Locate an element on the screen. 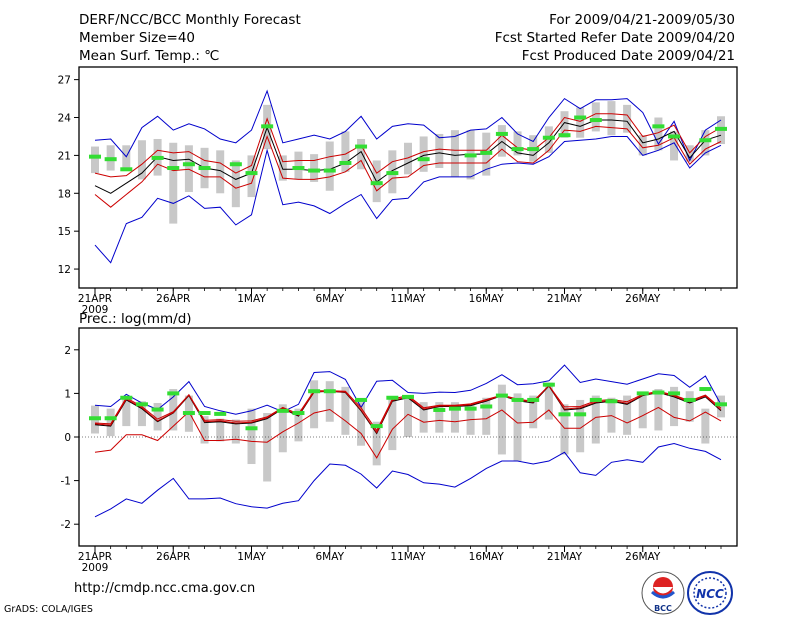 The image size is (800, 618). temp-x-tick-label: 26APR is located at coordinates (173, 299).